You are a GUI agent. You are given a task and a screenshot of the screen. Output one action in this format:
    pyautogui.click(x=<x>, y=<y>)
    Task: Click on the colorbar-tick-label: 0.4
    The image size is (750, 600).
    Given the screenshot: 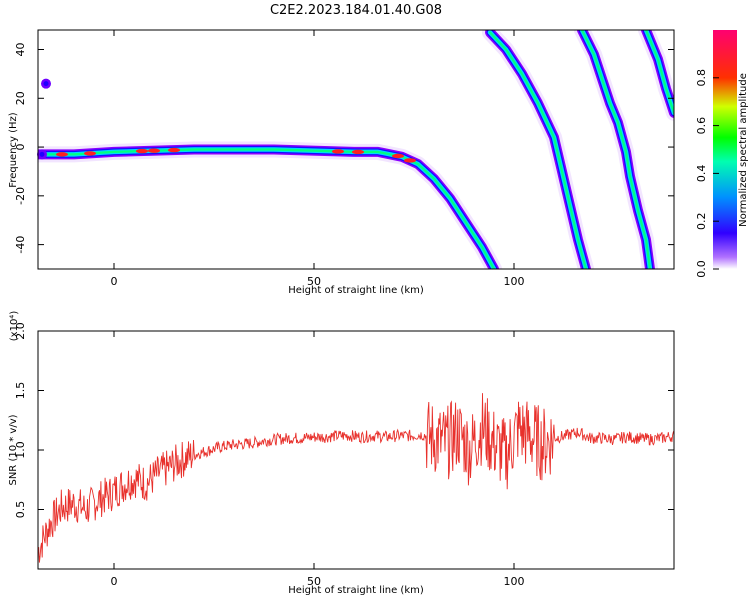 What is the action you would take?
    pyautogui.click(x=701, y=174)
    